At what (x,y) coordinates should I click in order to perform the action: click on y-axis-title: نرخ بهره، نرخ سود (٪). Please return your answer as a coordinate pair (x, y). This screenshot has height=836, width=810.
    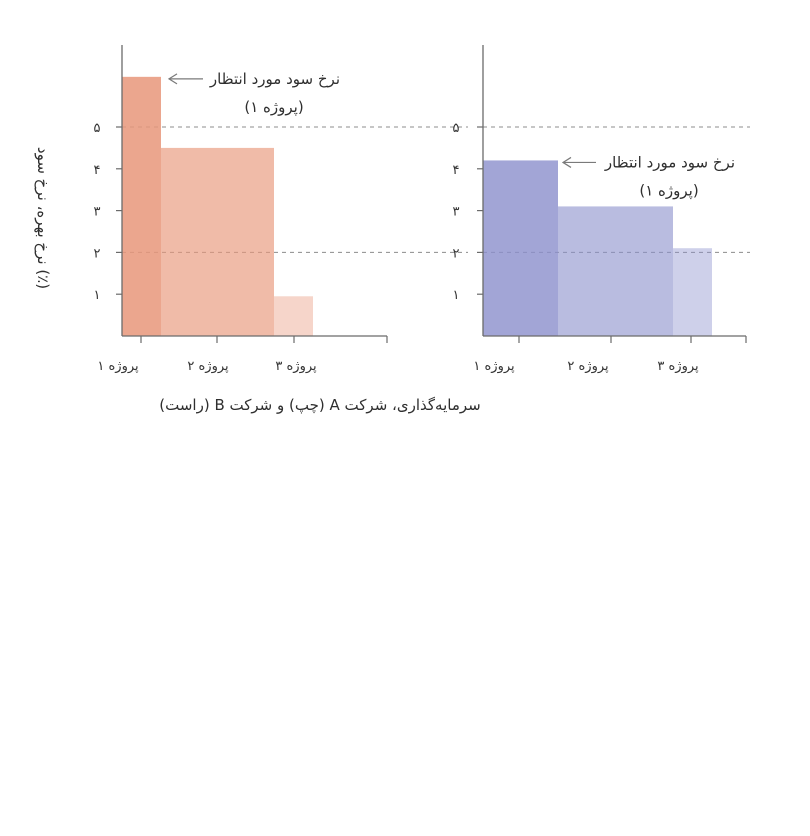
    Looking at the image, I should click on (43, 218).